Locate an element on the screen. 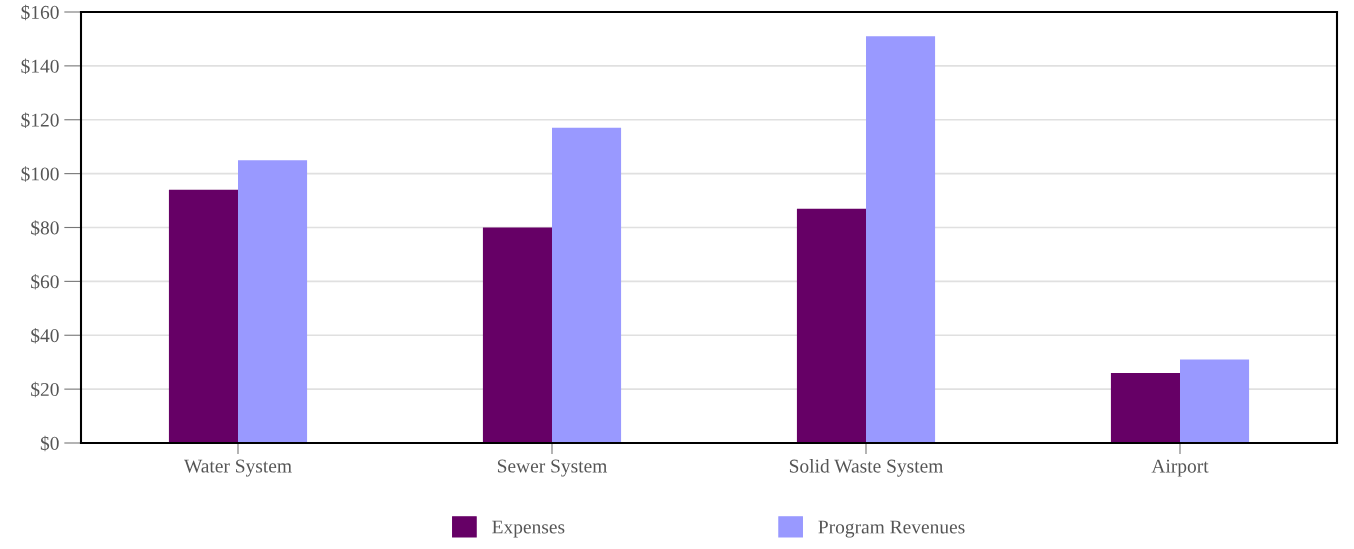  x-tick-label: Airport is located at coordinates (1180, 468).